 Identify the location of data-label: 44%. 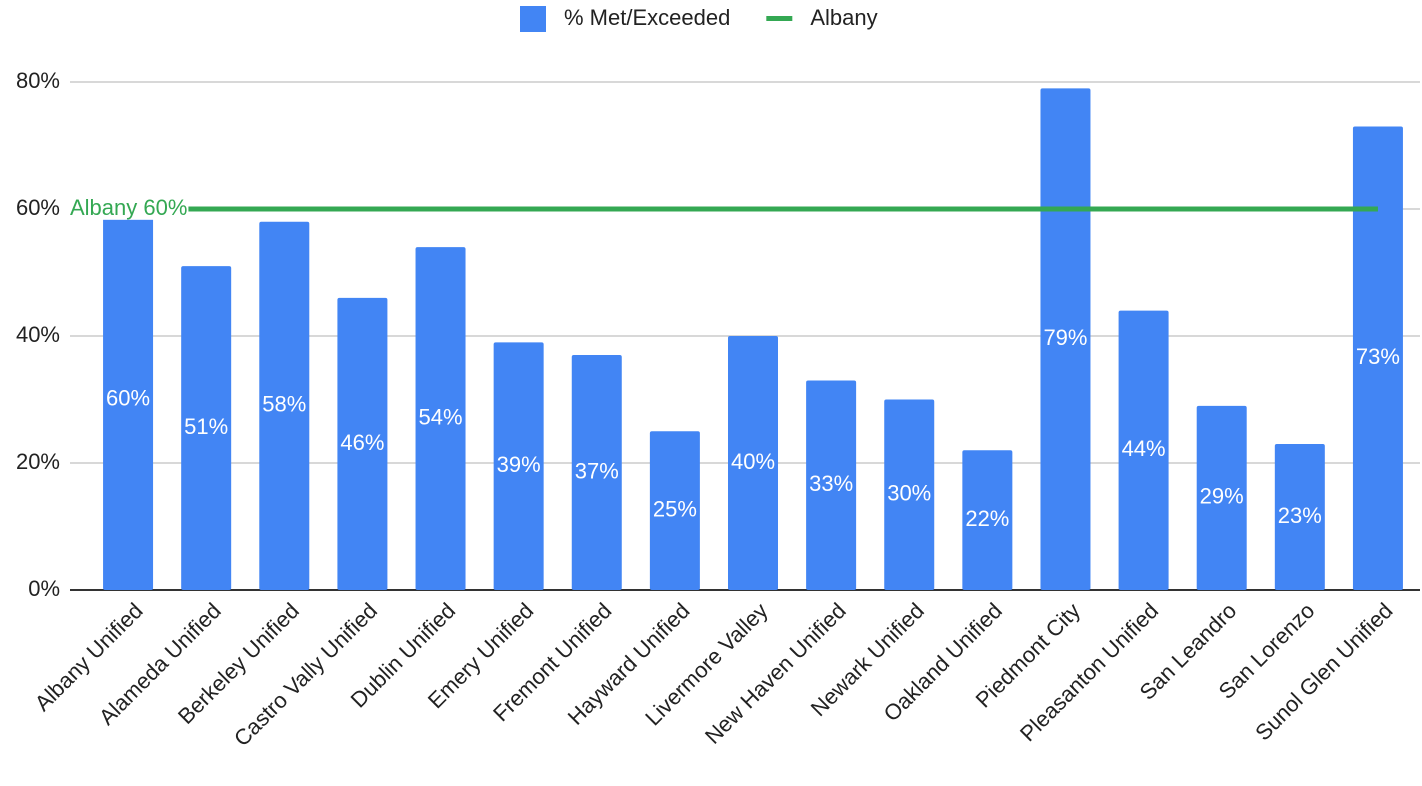
(1144, 448).